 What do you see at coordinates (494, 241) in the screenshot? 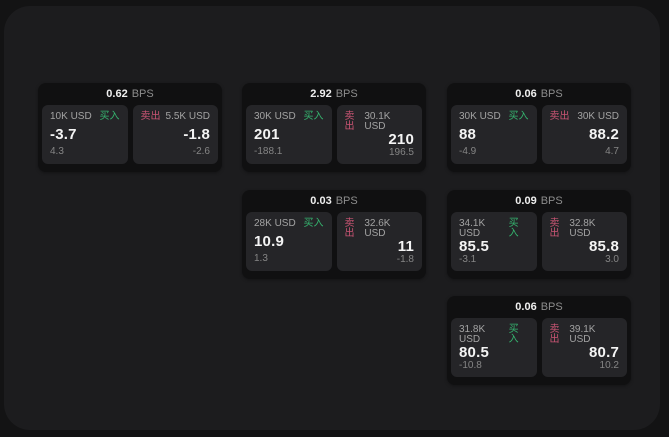
I see `buy-panel: 34.1K USD 买入 85.5 -3.1` at bounding box center [494, 241].